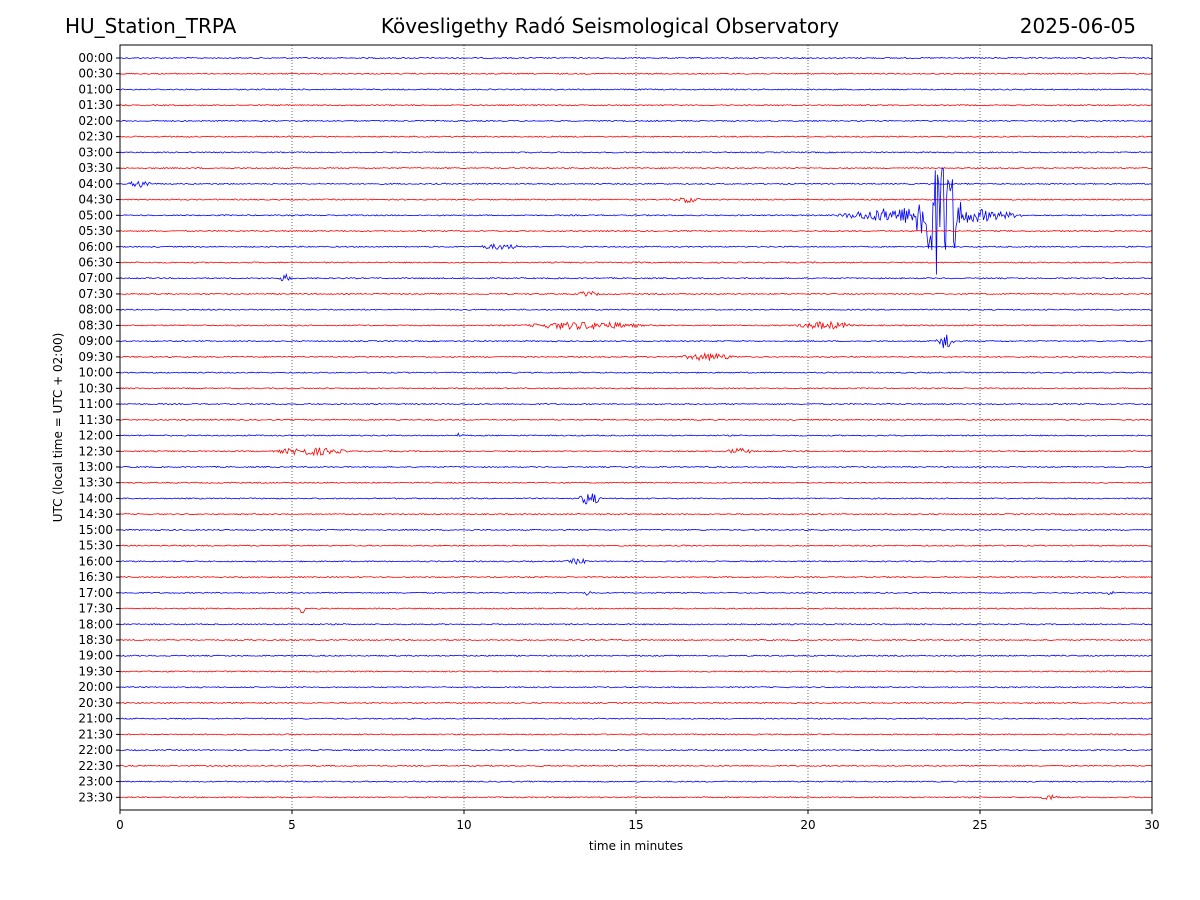 The width and height of the screenshot is (1200, 900). I want to click on y-tick-label: 23:00, so click(95, 782).